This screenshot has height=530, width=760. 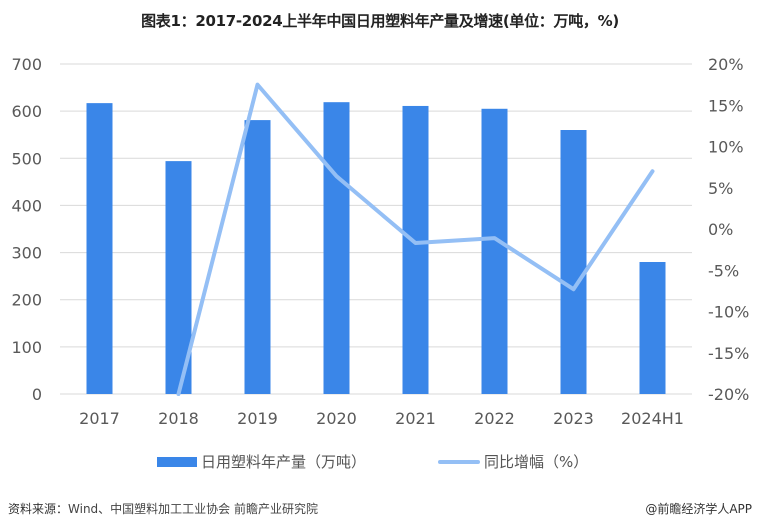 What do you see at coordinates (728, 353) in the screenshot?
I see `right-axis-tick: -15%` at bounding box center [728, 353].